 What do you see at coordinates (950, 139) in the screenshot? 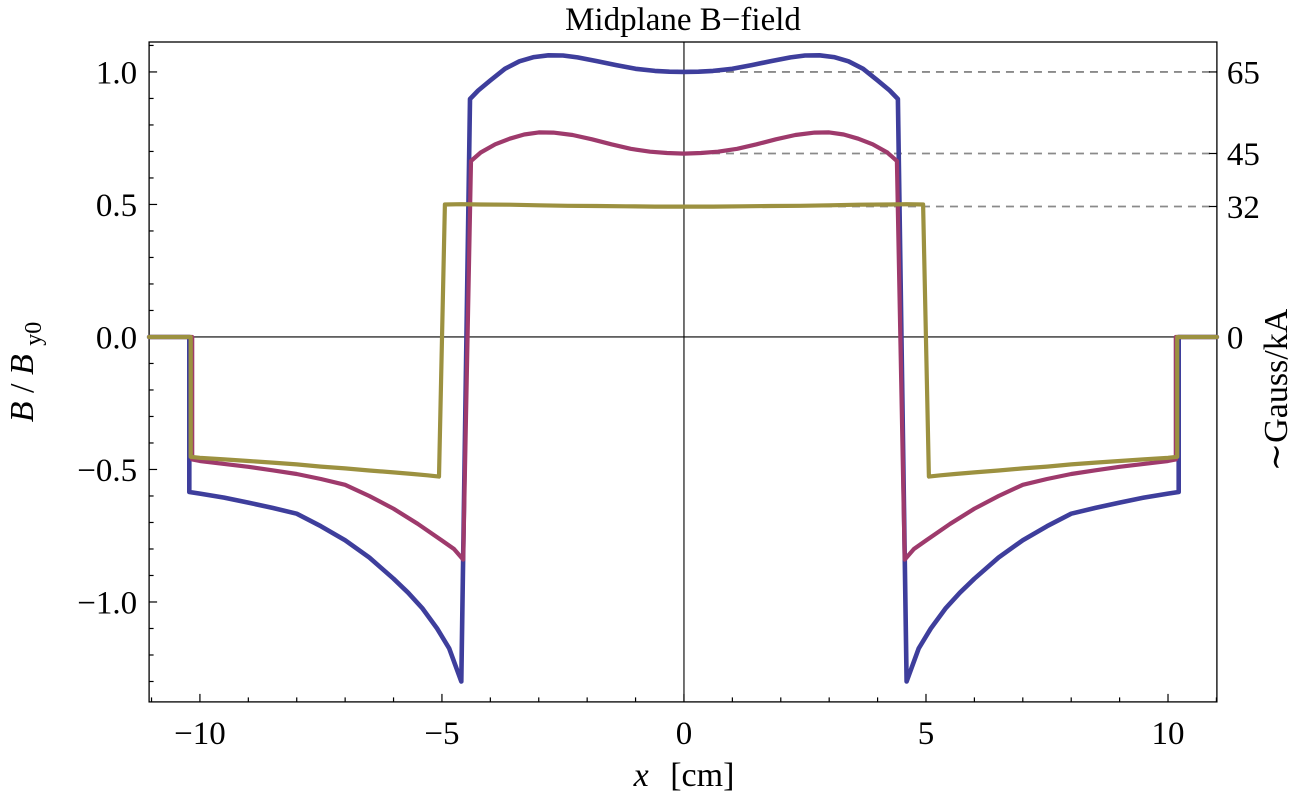
I see `reference-dashed-lines` at bounding box center [950, 139].